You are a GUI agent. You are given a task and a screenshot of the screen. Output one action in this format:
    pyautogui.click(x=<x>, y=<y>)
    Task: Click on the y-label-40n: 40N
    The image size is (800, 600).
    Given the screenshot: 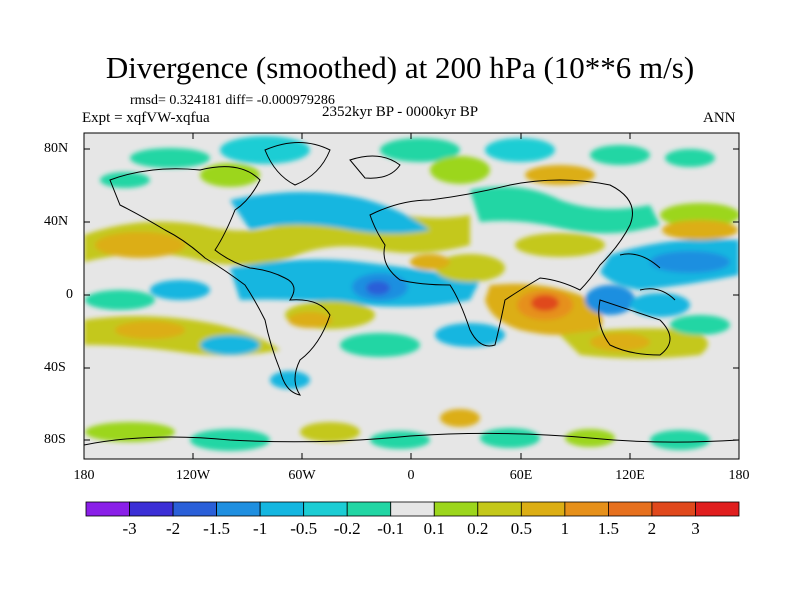 What is the action you would take?
    pyautogui.click(x=56, y=221)
    